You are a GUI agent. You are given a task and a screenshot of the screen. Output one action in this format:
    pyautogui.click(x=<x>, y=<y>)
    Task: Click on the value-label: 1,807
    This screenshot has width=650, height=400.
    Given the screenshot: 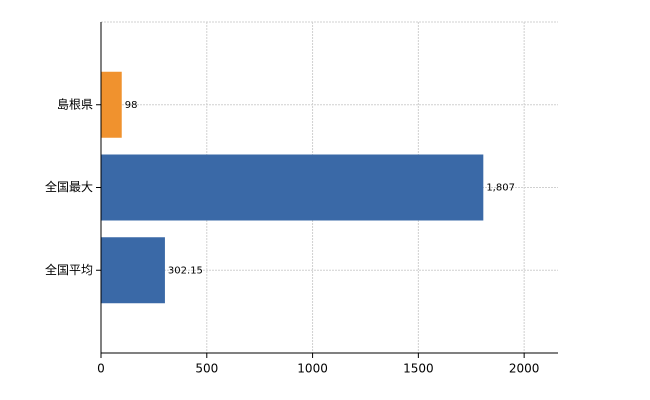 What is the action you would take?
    pyautogui.click(x=500, y=188)
    